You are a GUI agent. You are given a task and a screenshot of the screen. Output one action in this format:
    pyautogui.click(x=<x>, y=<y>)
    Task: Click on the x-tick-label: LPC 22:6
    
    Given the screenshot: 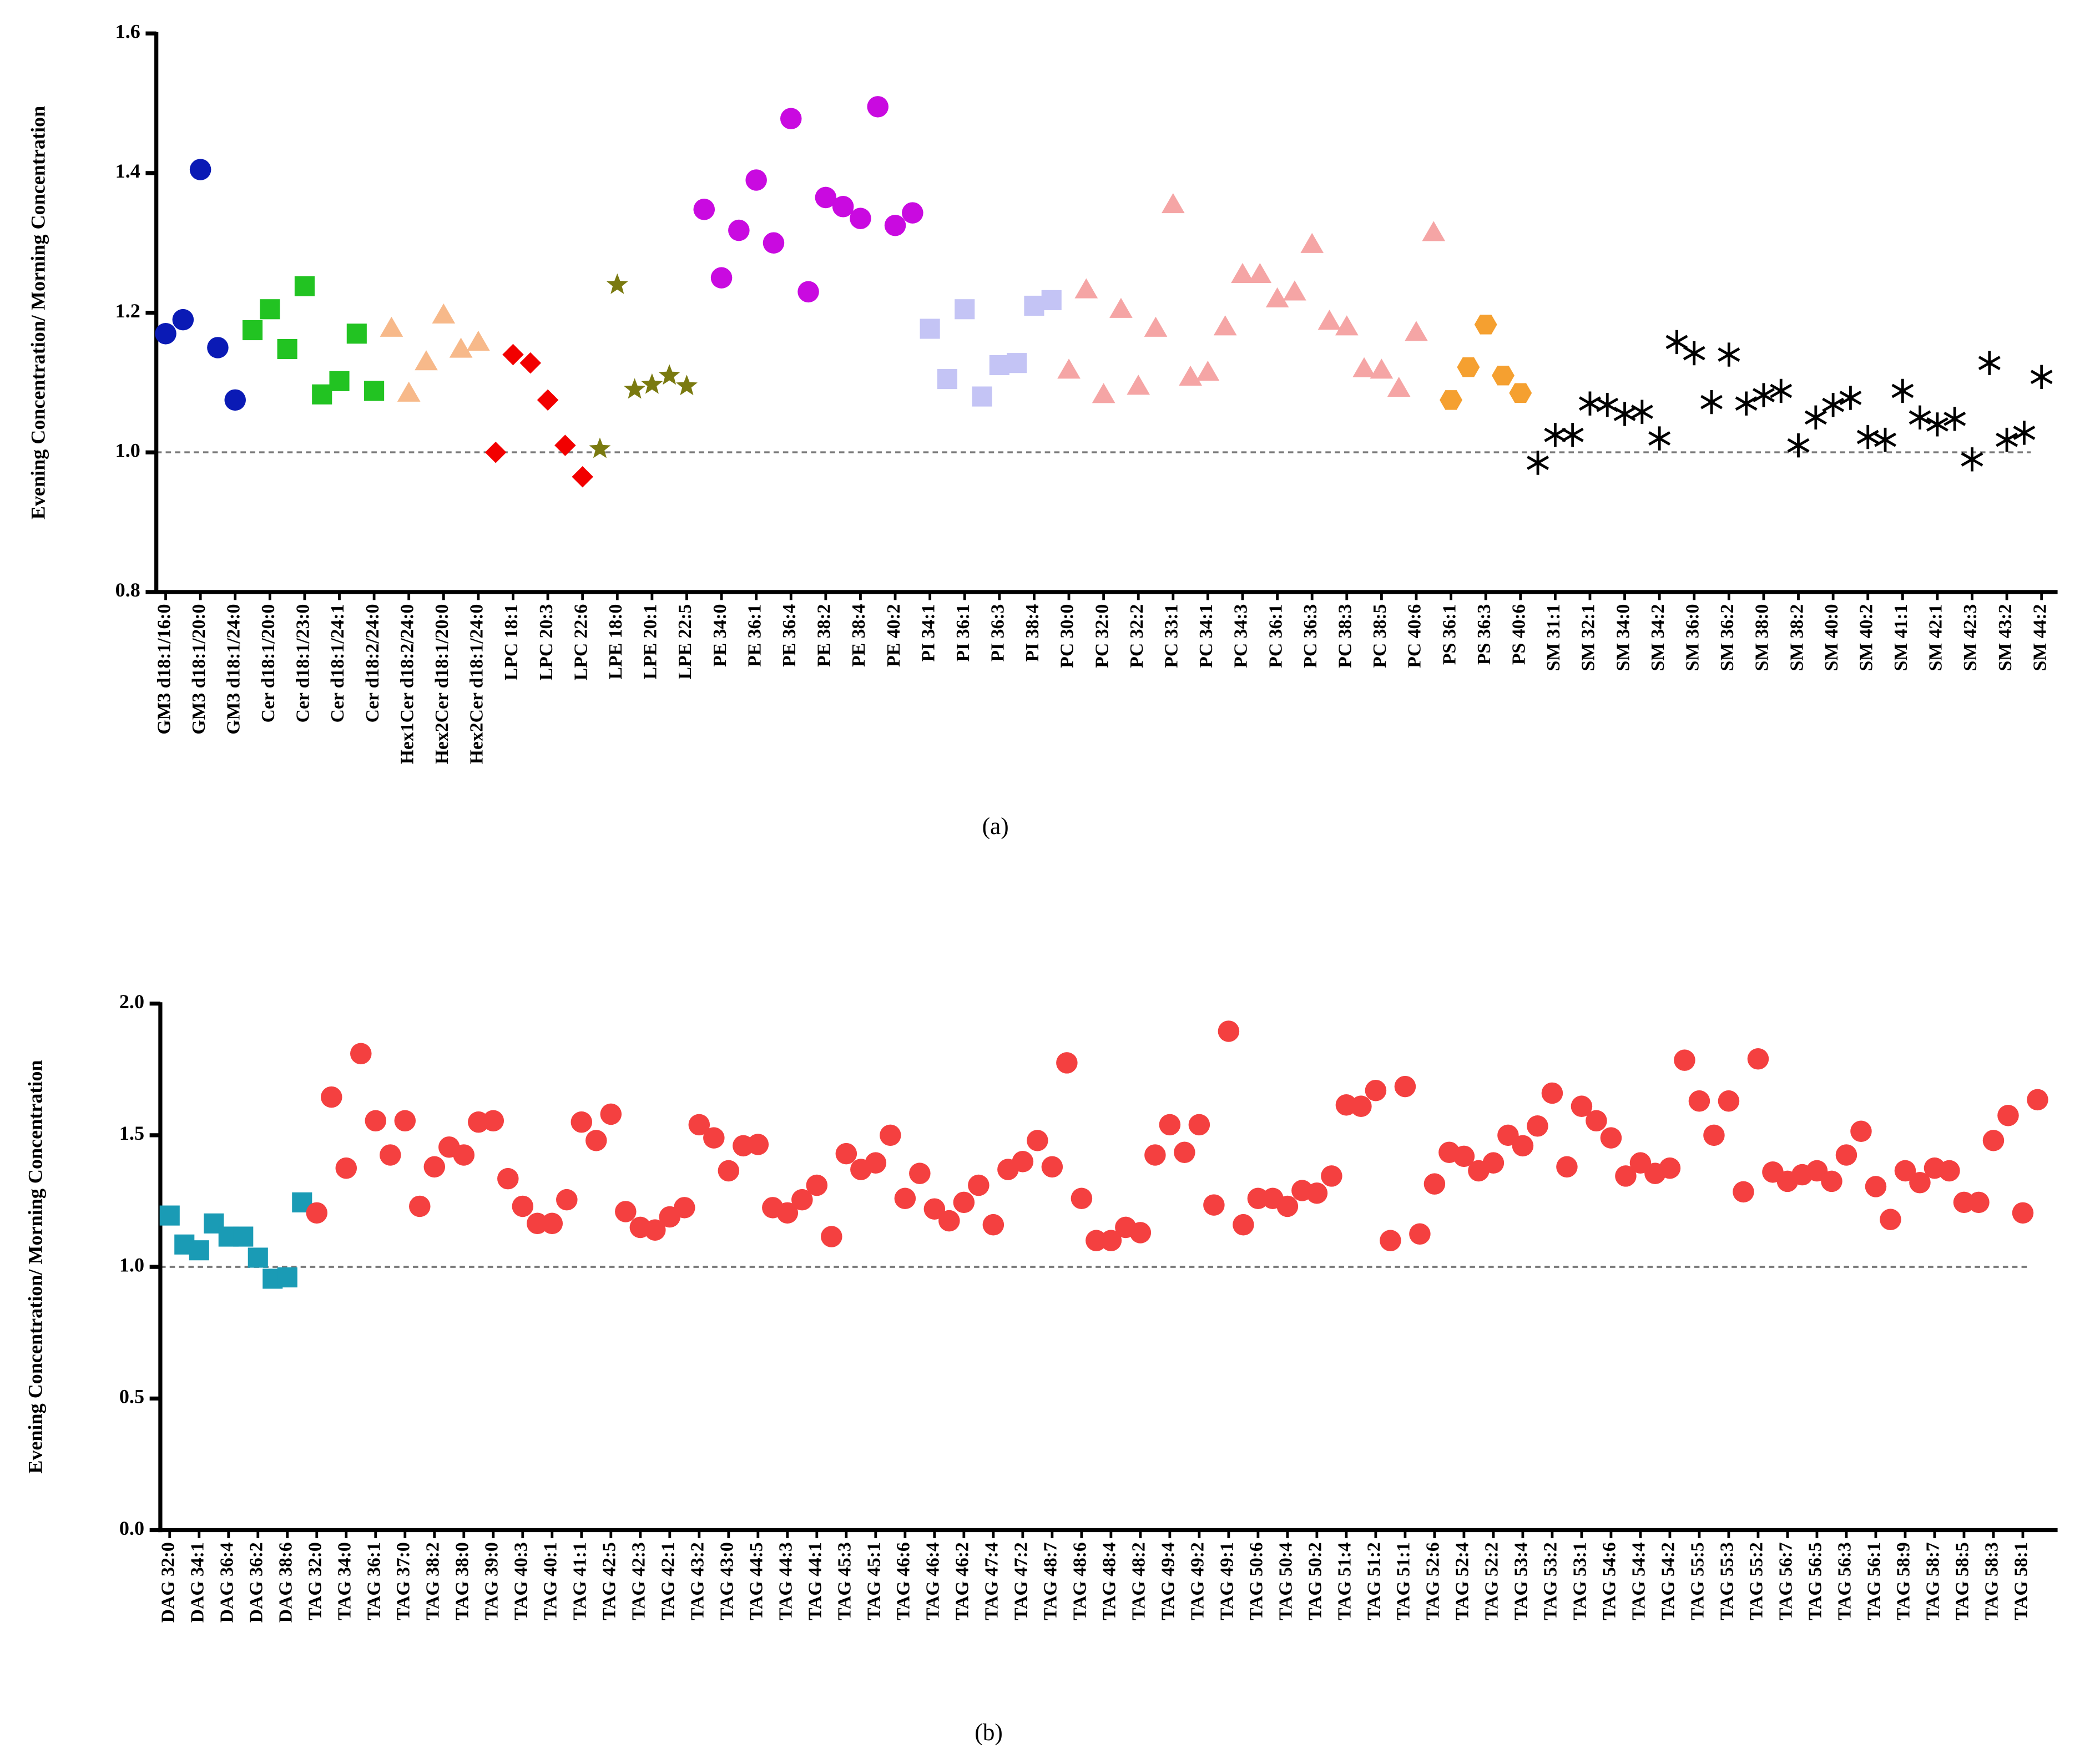 What is the action you would take?
    pyautogui.click(x=581, y=642)
    